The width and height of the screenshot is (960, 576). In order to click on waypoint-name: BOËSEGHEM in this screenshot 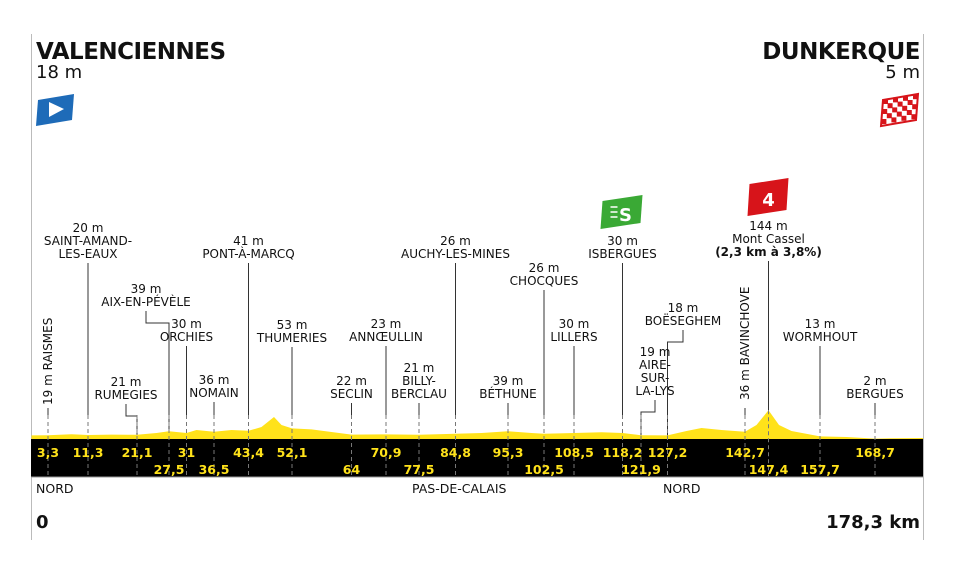, I will do `click(683, 321)`.